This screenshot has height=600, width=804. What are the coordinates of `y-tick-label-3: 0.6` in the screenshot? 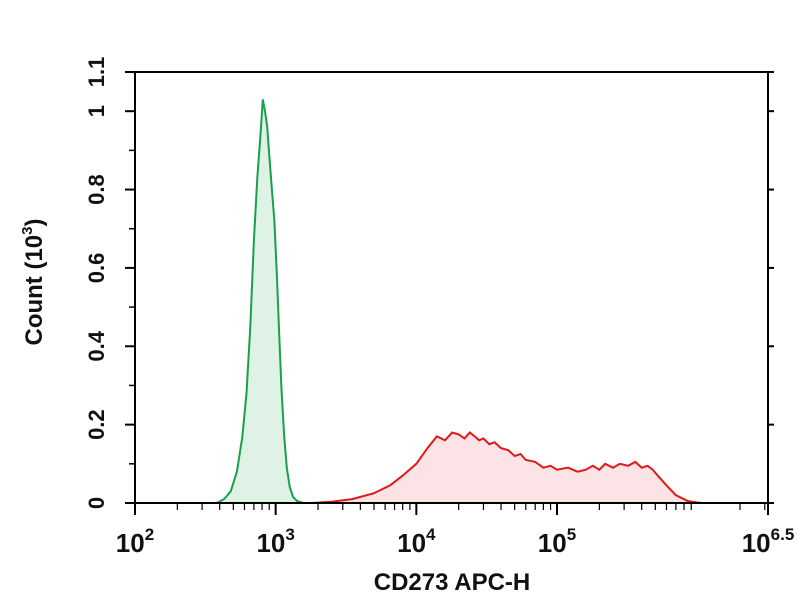 It's located at (96, 268).